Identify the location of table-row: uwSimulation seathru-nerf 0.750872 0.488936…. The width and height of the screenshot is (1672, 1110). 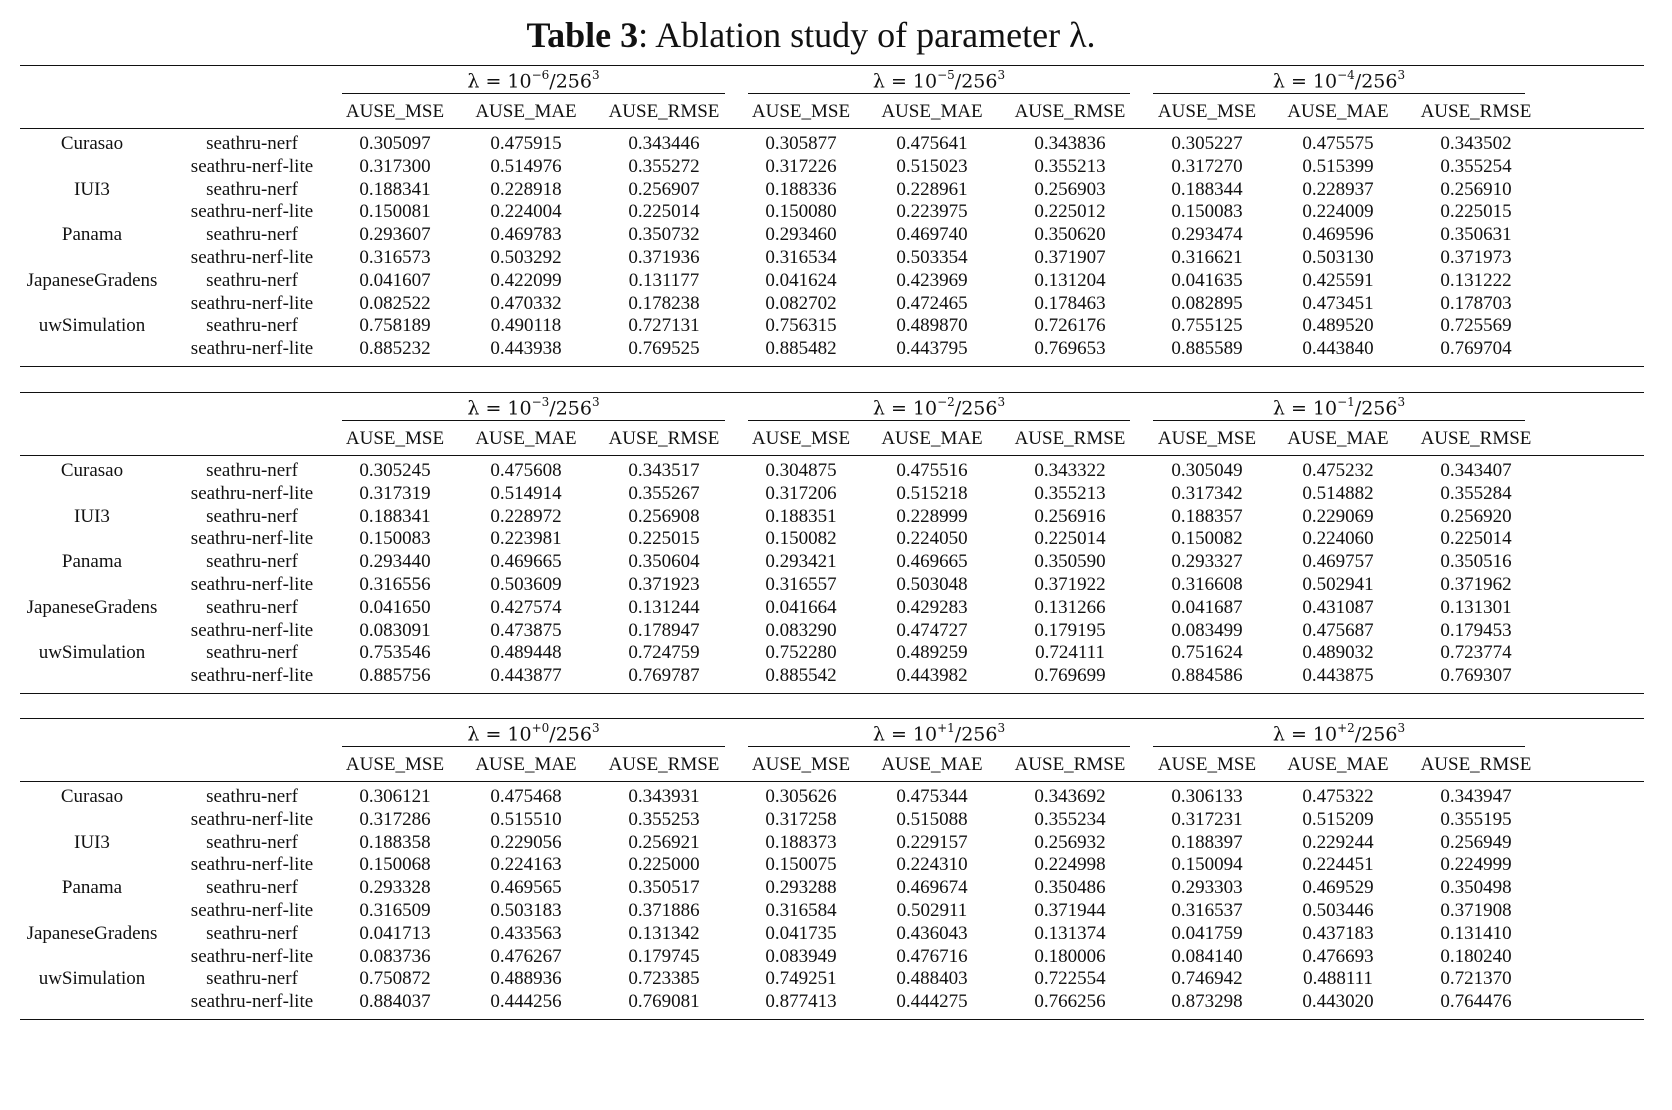
(832, 980).